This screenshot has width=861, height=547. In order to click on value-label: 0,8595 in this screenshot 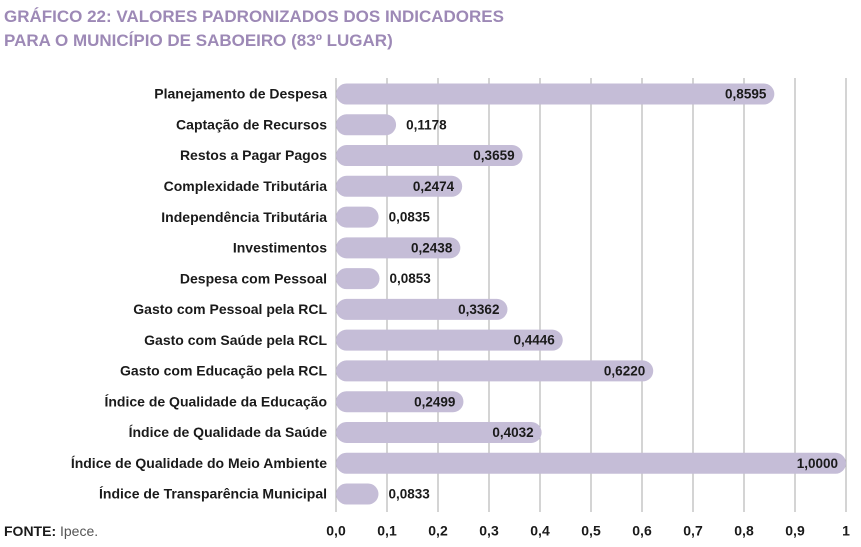, I will do `click(746, 94)`.